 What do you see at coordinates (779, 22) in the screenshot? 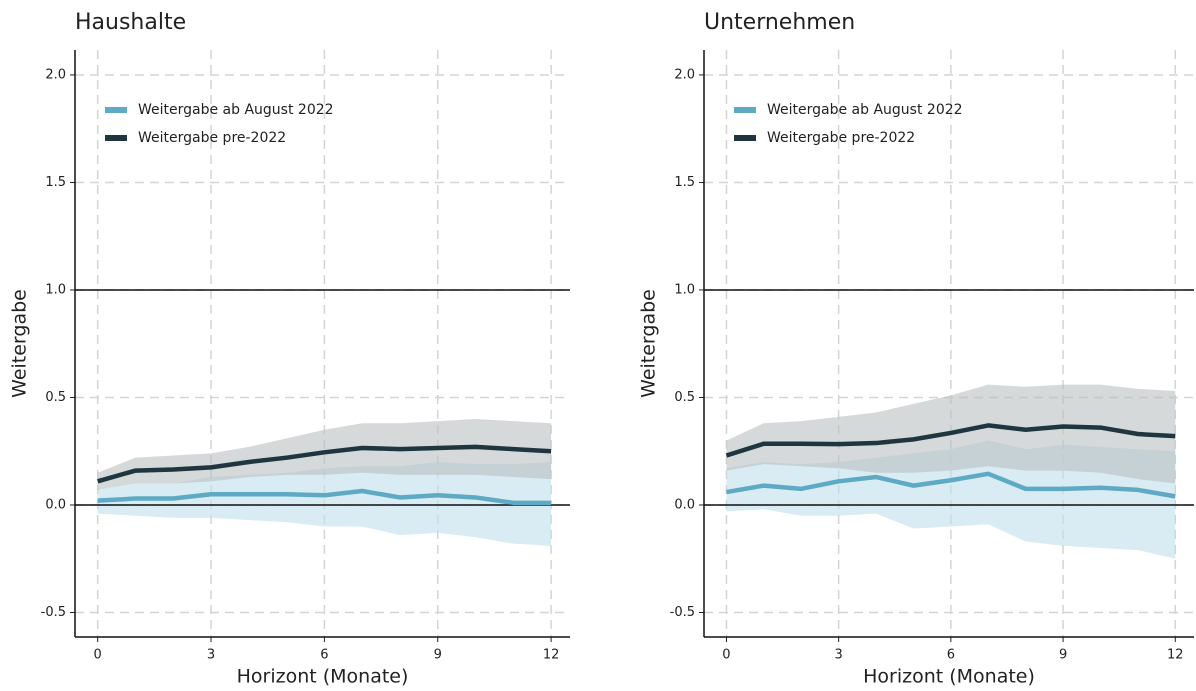
I see `chart-title: Unternehmen` at bounding box center [779, 22].